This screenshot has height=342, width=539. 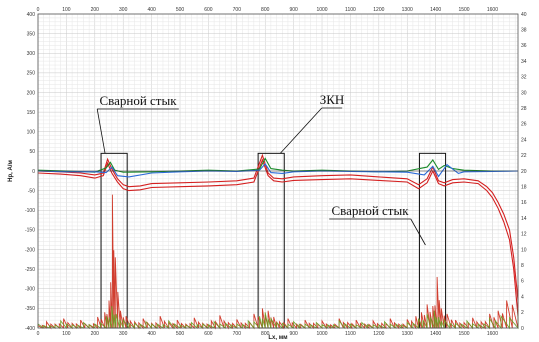 What do you see at coordinates (66, 334) in the screenshot?
I see `x-tick-label-bottom: 100` at bounding box center [66, 334].